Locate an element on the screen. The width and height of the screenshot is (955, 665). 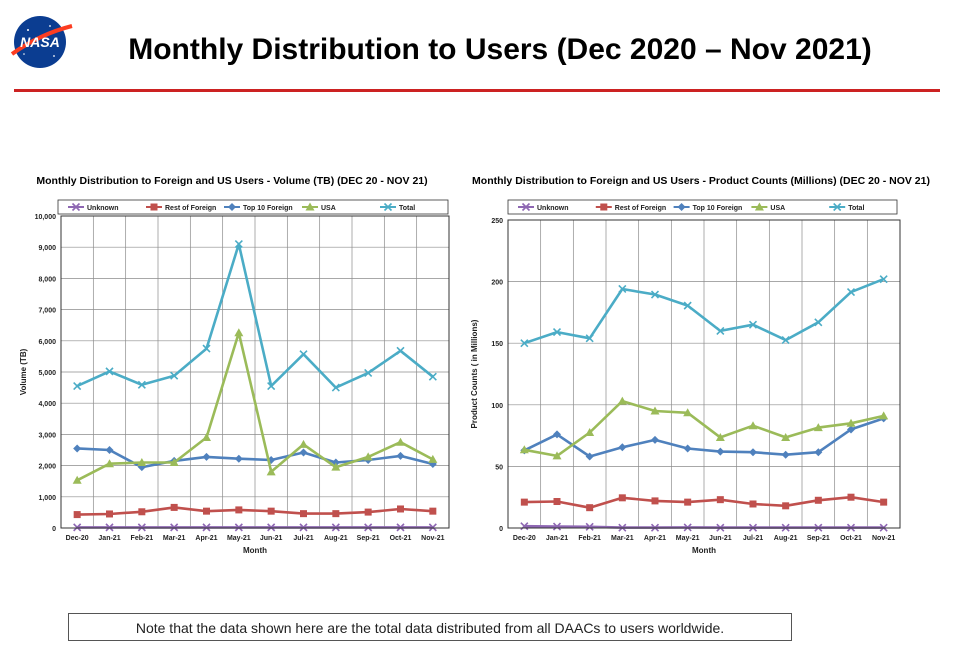
chart1-ytick-5: 250 is located at coordinates (497, 221).